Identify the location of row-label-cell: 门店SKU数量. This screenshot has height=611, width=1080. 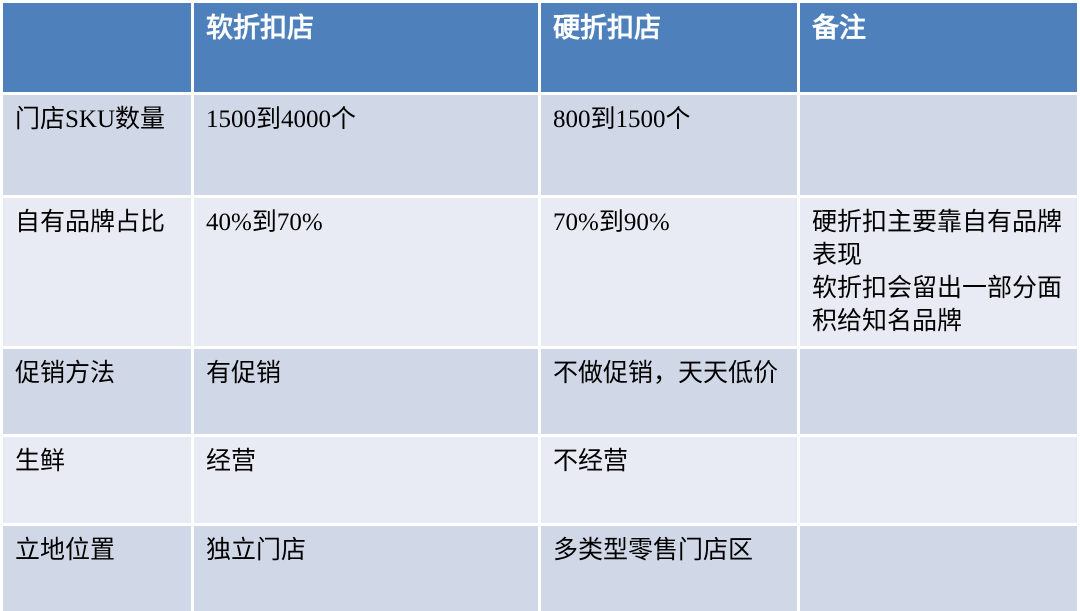
(97, 145).